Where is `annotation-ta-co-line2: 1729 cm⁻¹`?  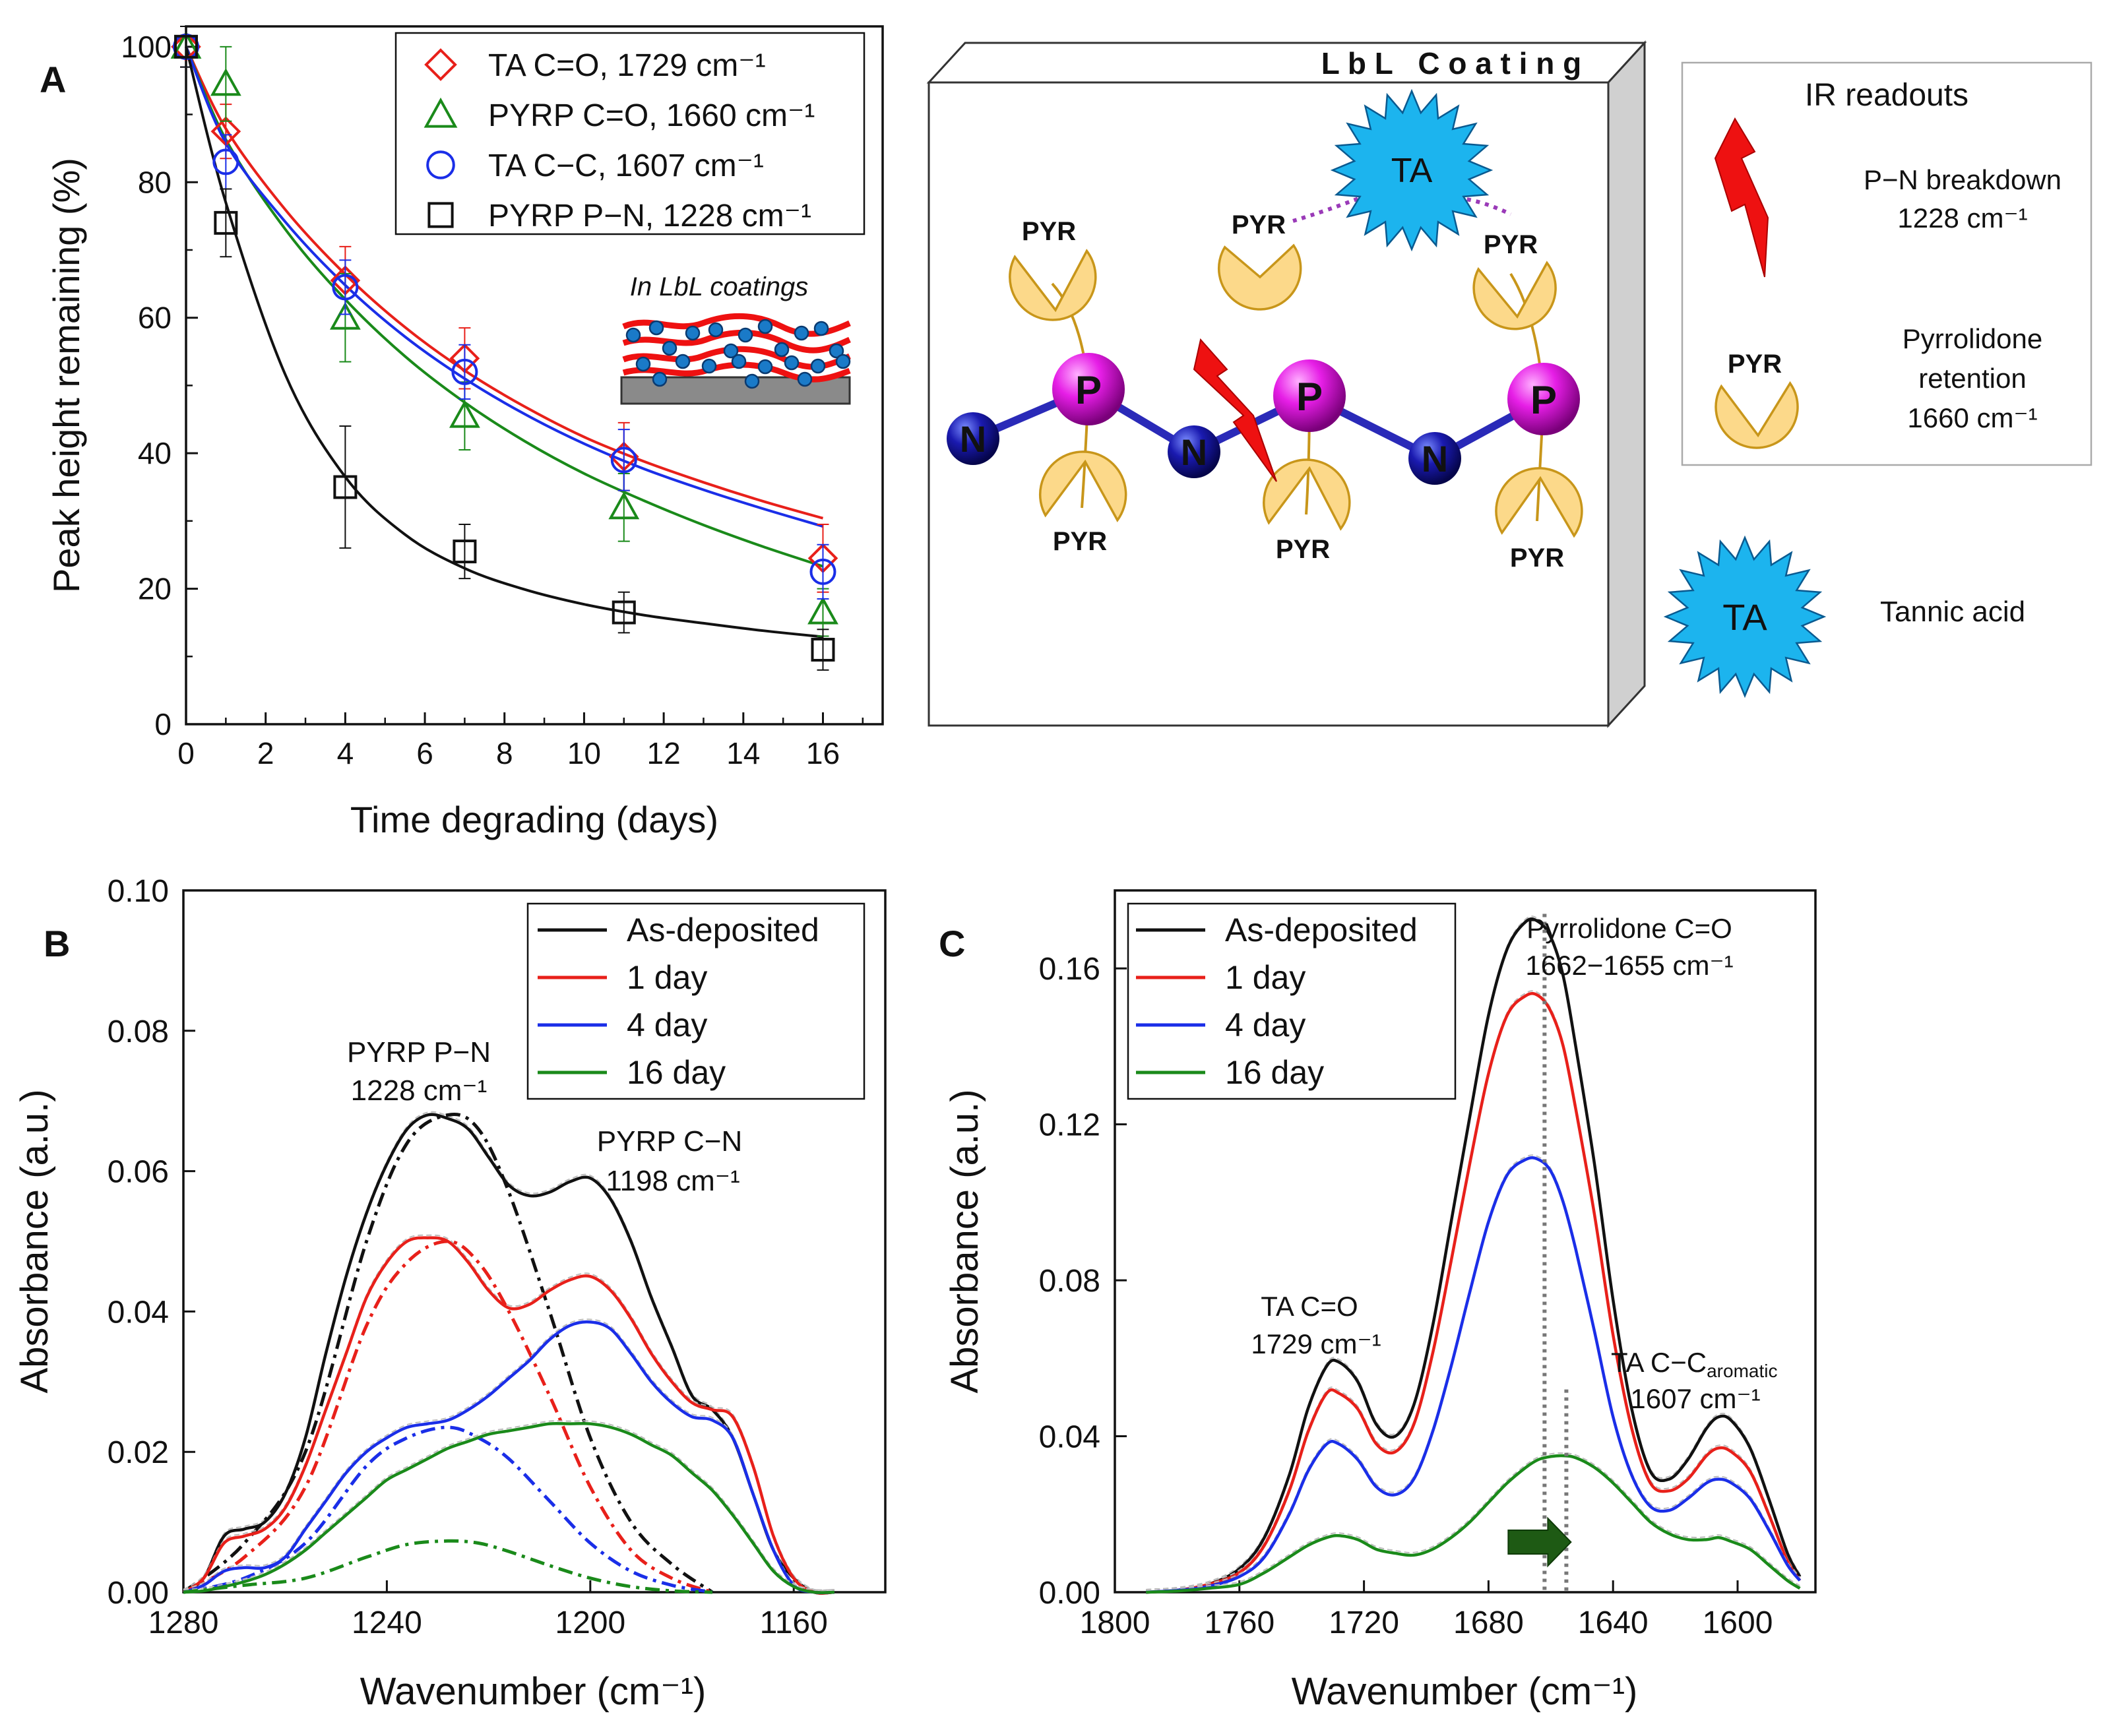
annotation-ta-co-line2: 1729 cm⁻¹ is located at coordinates (1316, 1343).